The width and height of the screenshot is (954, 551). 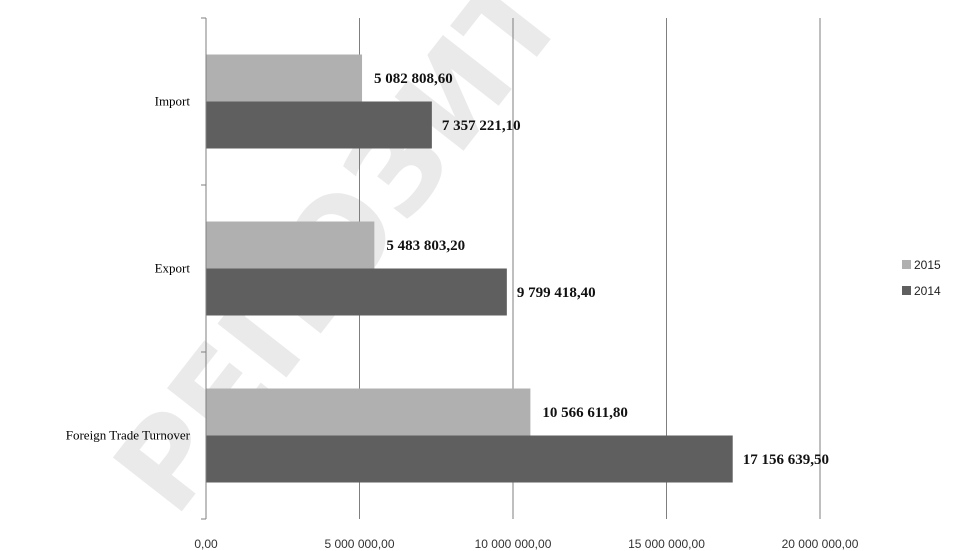 What do you see at coordinates (206, 544) in the screenshot?
I see `x-tick-label: 0,00` at bounding box center [206, 544].